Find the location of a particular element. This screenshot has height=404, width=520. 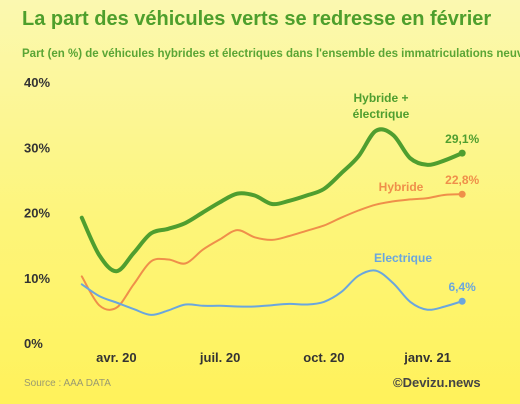

x-tick-label: avr. 20 is located at coordinates (116, 357).